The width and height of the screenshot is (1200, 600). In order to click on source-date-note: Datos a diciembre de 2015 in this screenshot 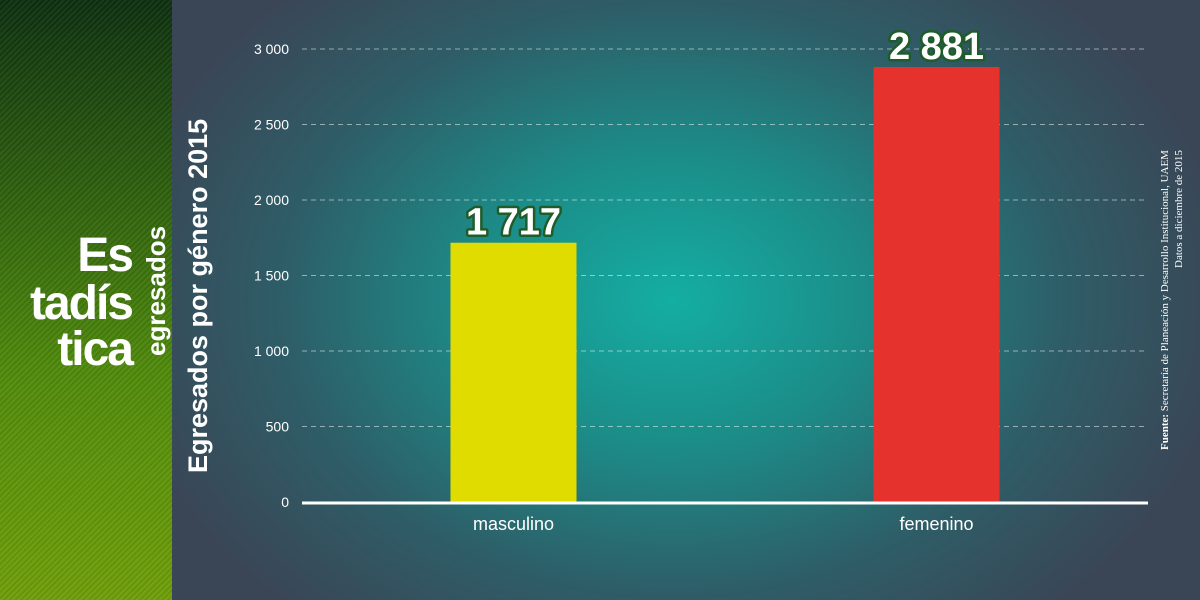, I will do `click(1179, 209)`.